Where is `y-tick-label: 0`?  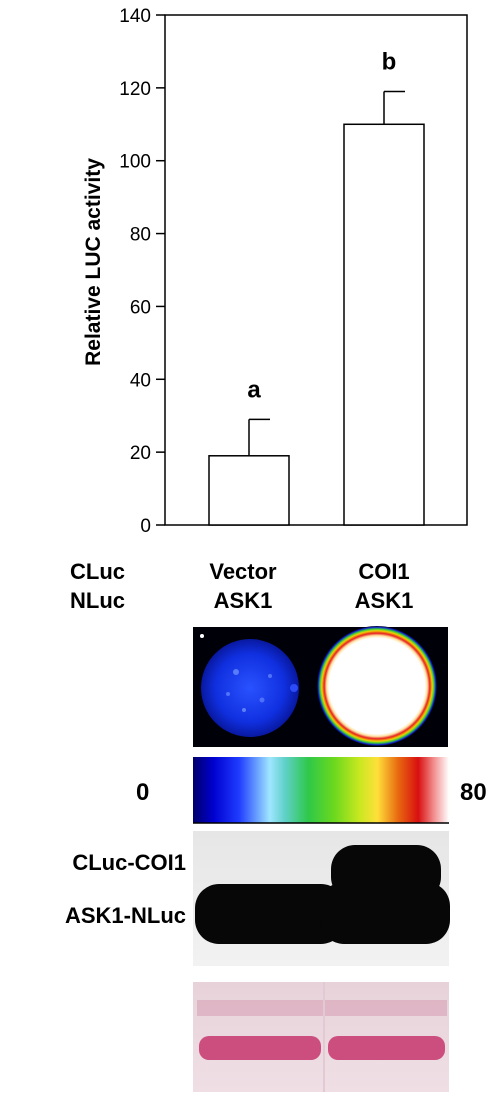
y-tick-label: 0 is located at coordinates (145, 526).